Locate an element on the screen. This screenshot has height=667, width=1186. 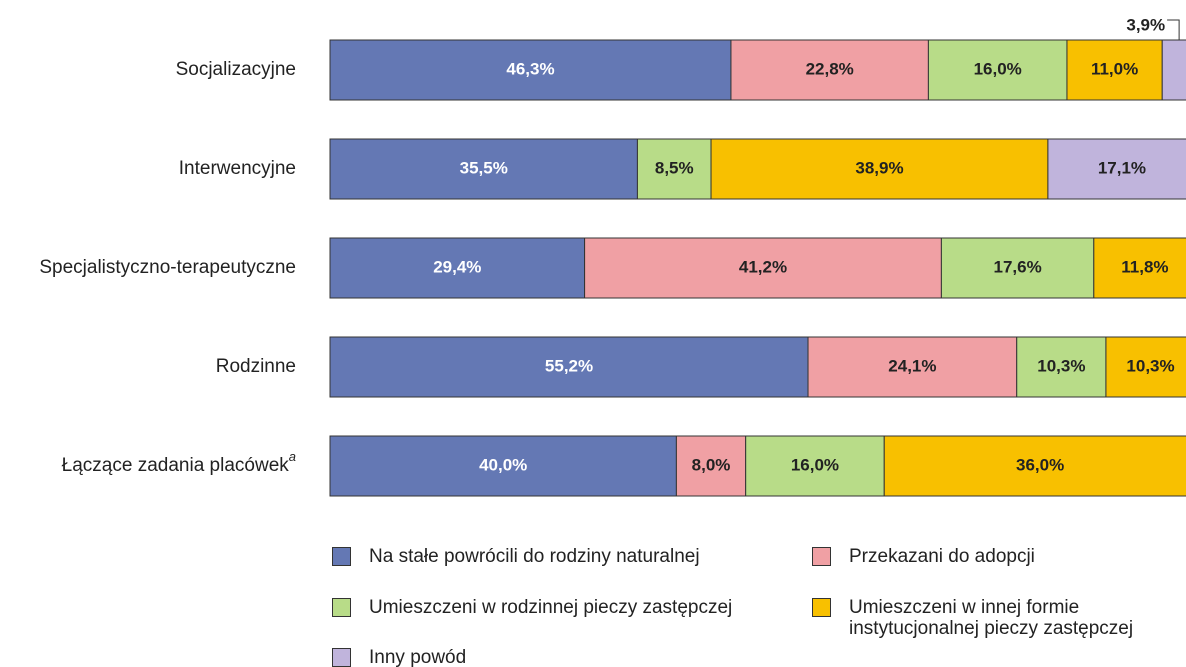
data-label: 11,0% is located at coordinates (1114, 68).